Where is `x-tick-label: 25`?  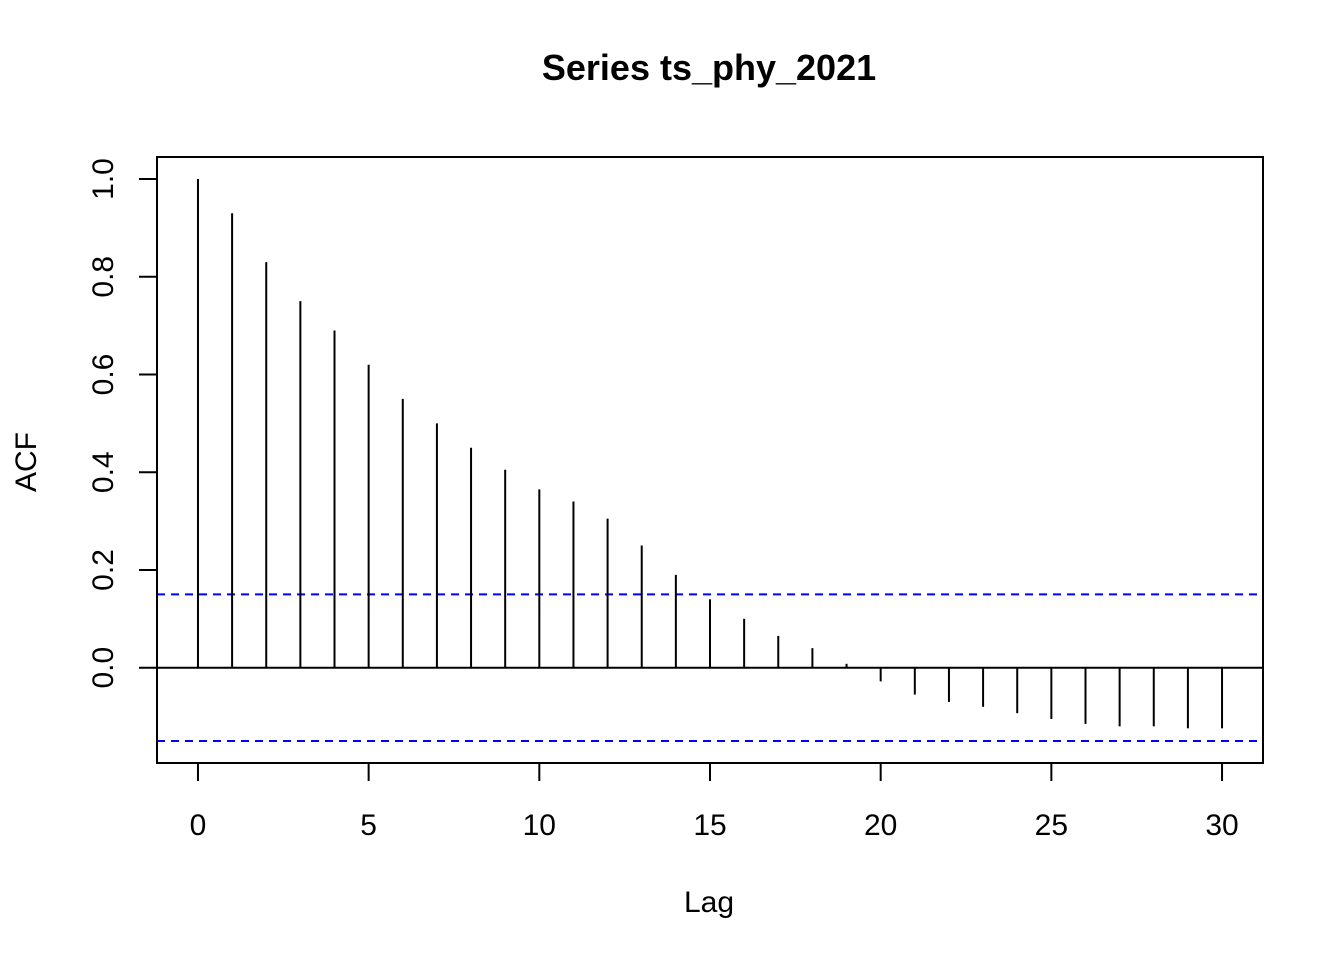
x-tick-label: 25 is located at coordinates (1051, 825).